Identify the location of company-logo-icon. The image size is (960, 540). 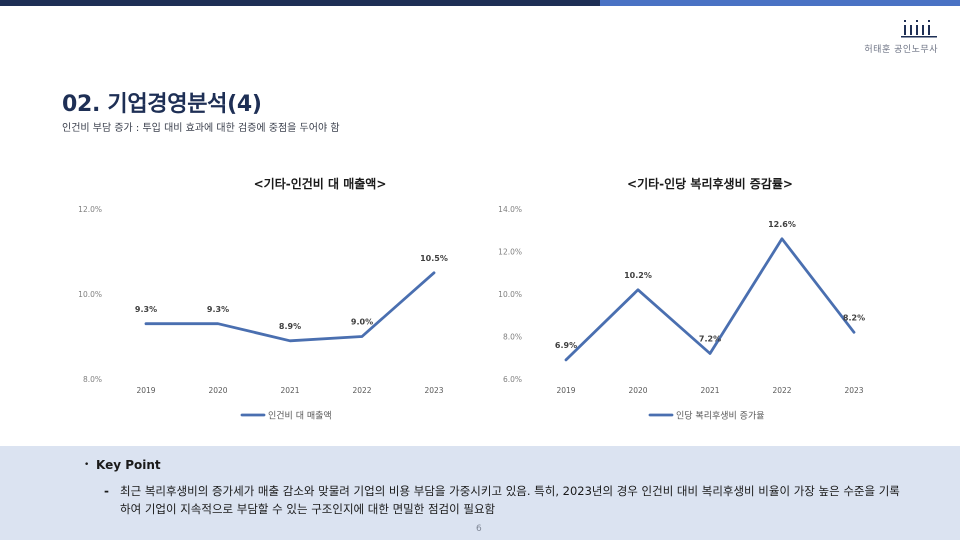
(919, 29).